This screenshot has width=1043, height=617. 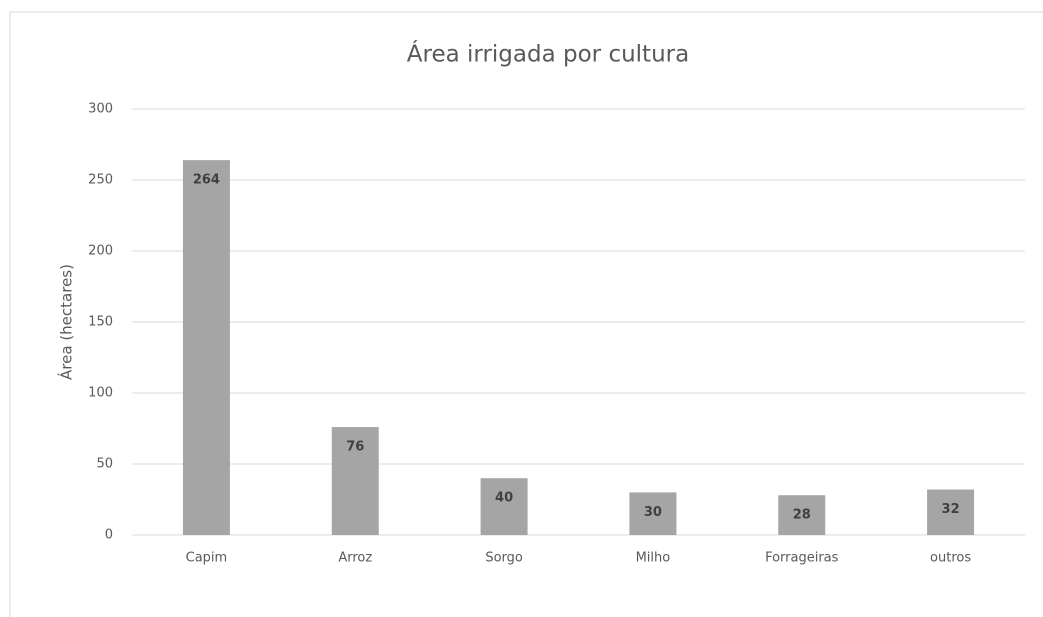 What do you see at coordinates (504, 558) in the screenshot?
I see `x-tick-label: Sorgo` at bounding box center [504, 558].